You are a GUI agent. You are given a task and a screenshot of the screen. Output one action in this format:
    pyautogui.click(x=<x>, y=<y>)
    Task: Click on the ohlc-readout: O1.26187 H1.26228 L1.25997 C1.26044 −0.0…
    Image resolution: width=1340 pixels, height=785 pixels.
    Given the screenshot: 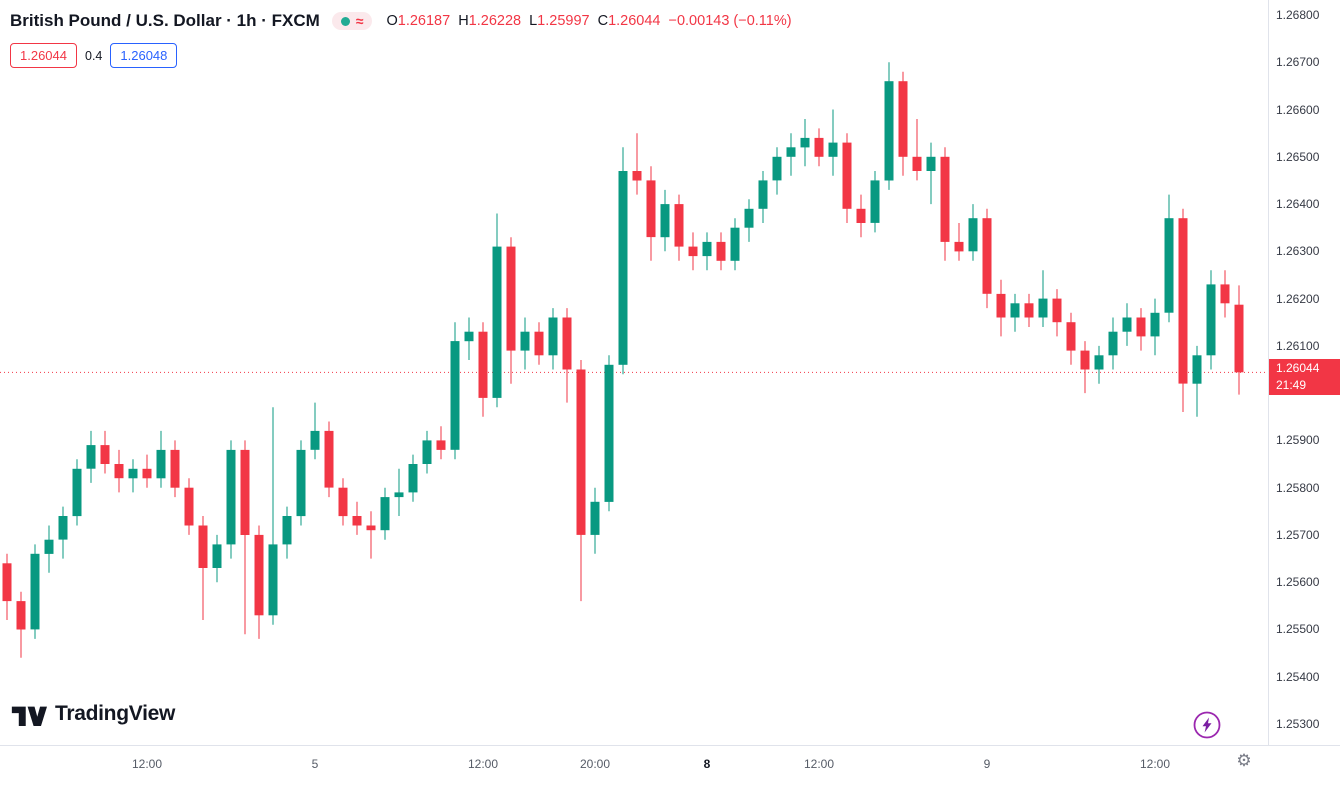 What is the action you would take?
    pyautogui.click(x=588, y=21)
    